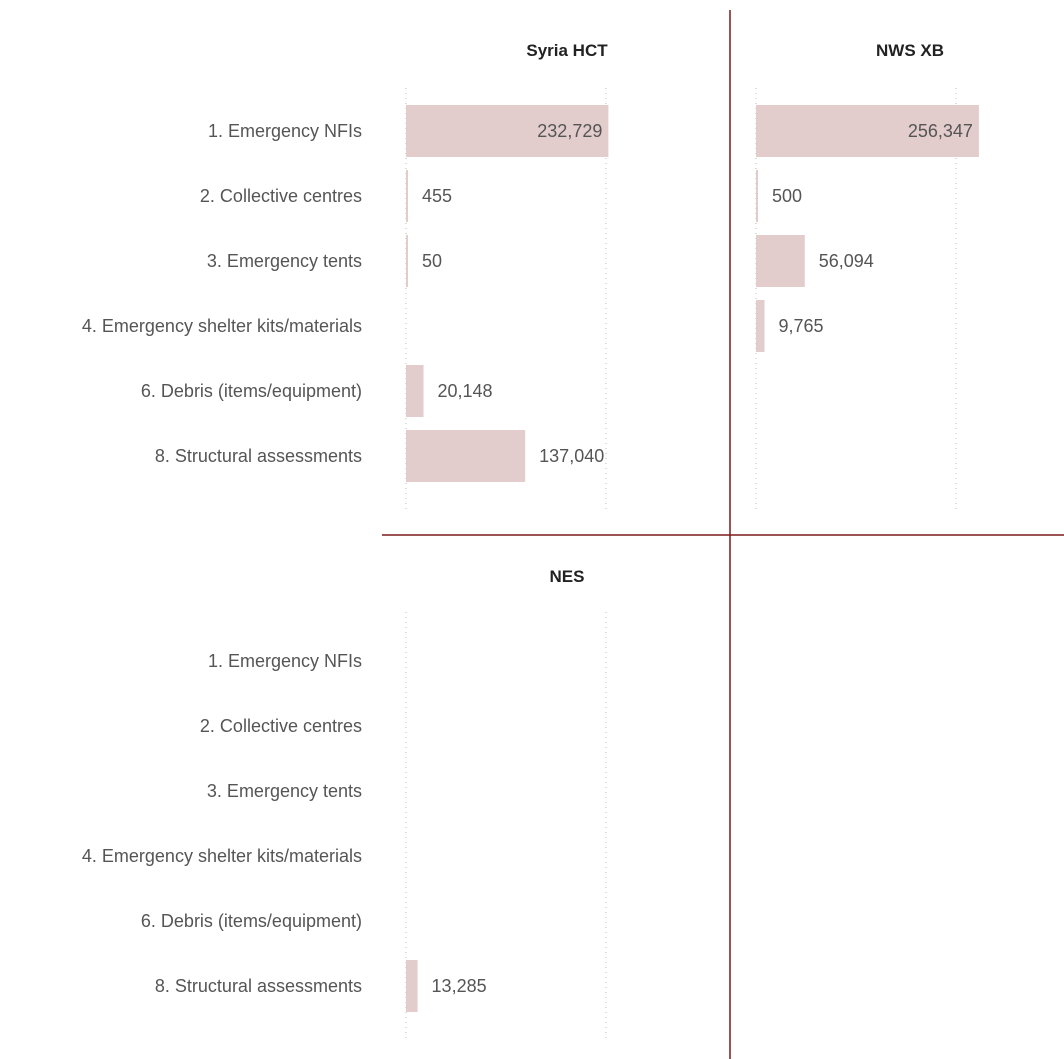 The width and height of the screenshot is (1064, 1059). Describe the element at coordinates (910, 50) in the screenshot. I see `nws-xb-panel-title: NWS XB` at that location.